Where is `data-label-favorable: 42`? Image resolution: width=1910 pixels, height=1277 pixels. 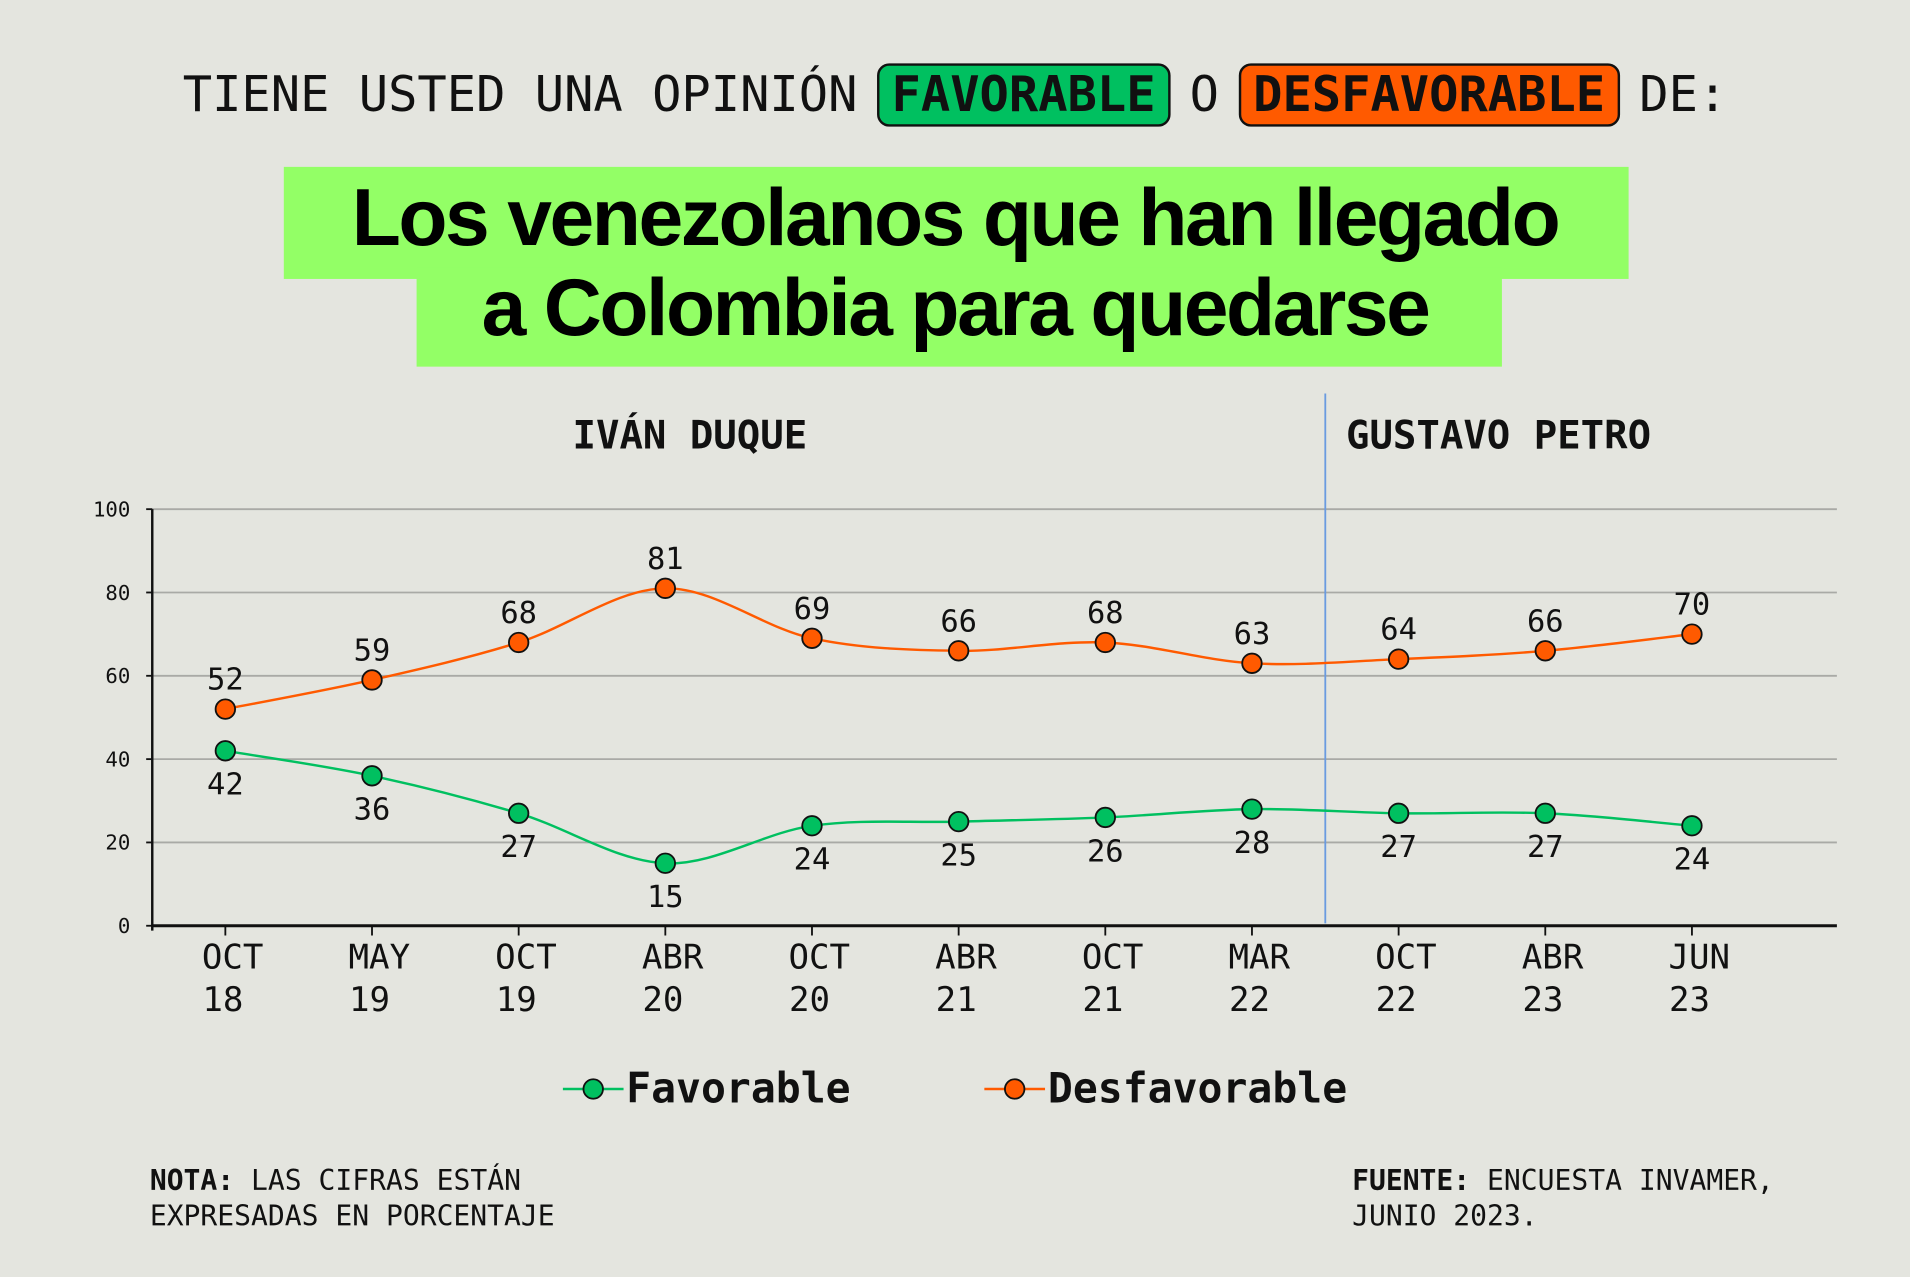
data-label-favorable: 42 is located at coordinates (225, 785).